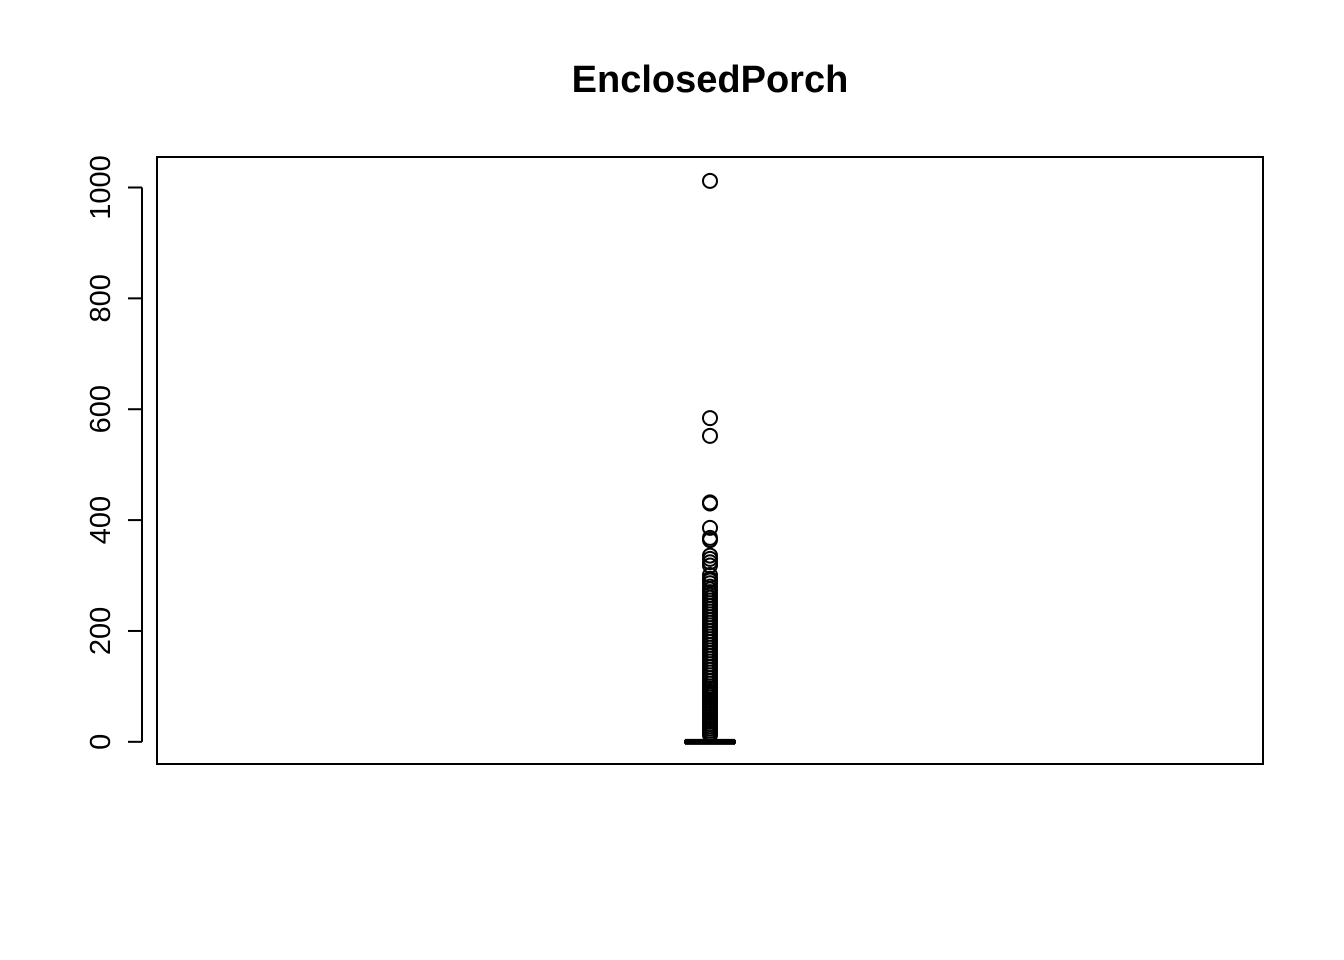 The height and width of the screenshot is (960, 1344). Describe the element at coordinates (114, 452) in the screenshot. I see `y-axis: 0 200 400 600 800 1000` at that location.